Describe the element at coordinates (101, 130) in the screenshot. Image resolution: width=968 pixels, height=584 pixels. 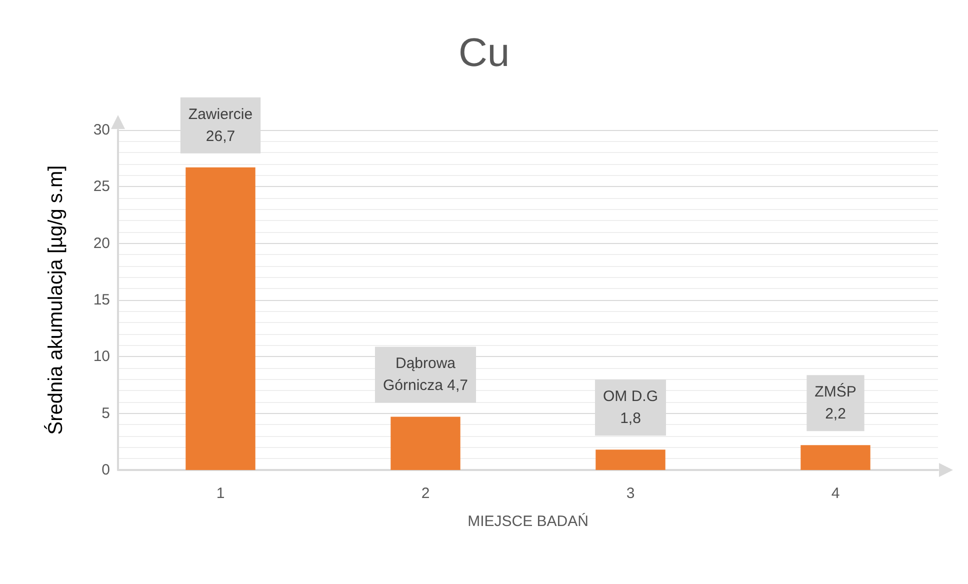
I see `y-tick-label: 30` at that location.